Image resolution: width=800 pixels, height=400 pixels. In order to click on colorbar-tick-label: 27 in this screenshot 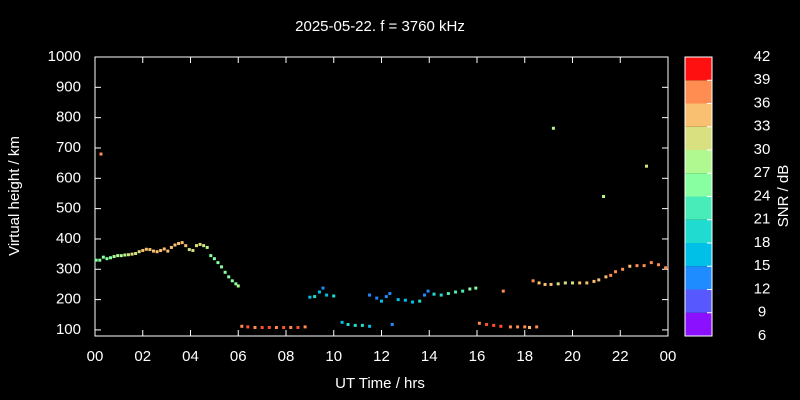, I will do `click(762, 172)`.